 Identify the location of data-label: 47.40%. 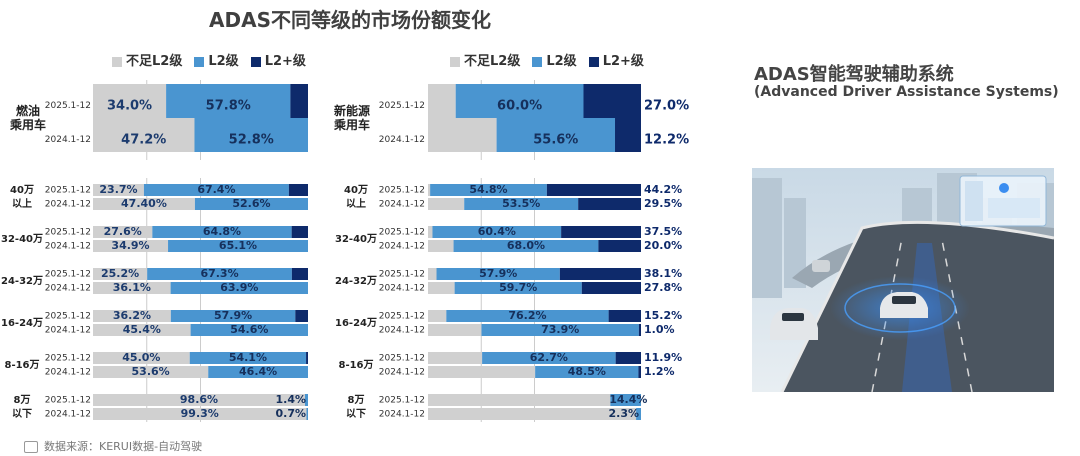
(144, 203).